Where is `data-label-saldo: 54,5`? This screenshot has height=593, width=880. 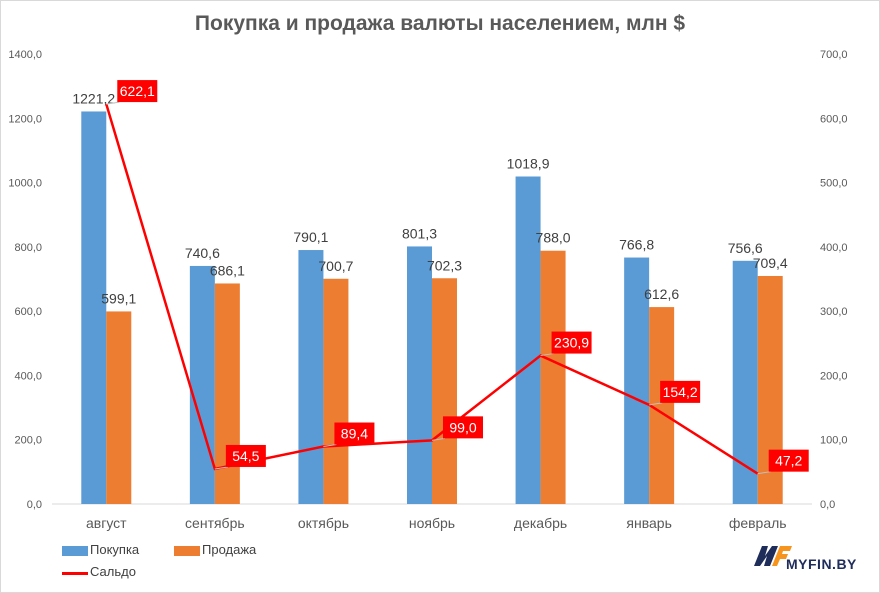 data-label-saldo: 54,5 is located at coordinates (245, 456).